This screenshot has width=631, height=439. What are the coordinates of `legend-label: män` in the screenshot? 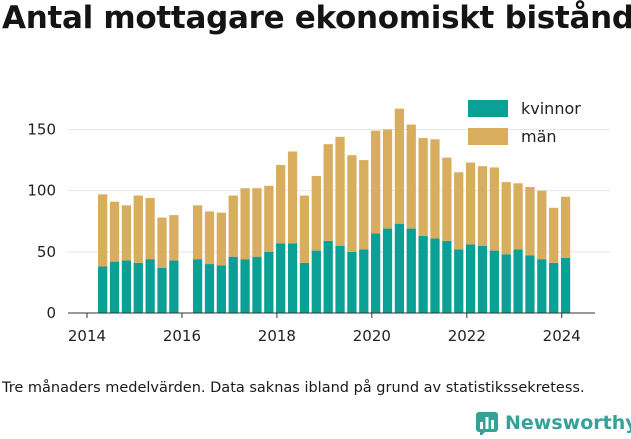 It's located at (539, 136).